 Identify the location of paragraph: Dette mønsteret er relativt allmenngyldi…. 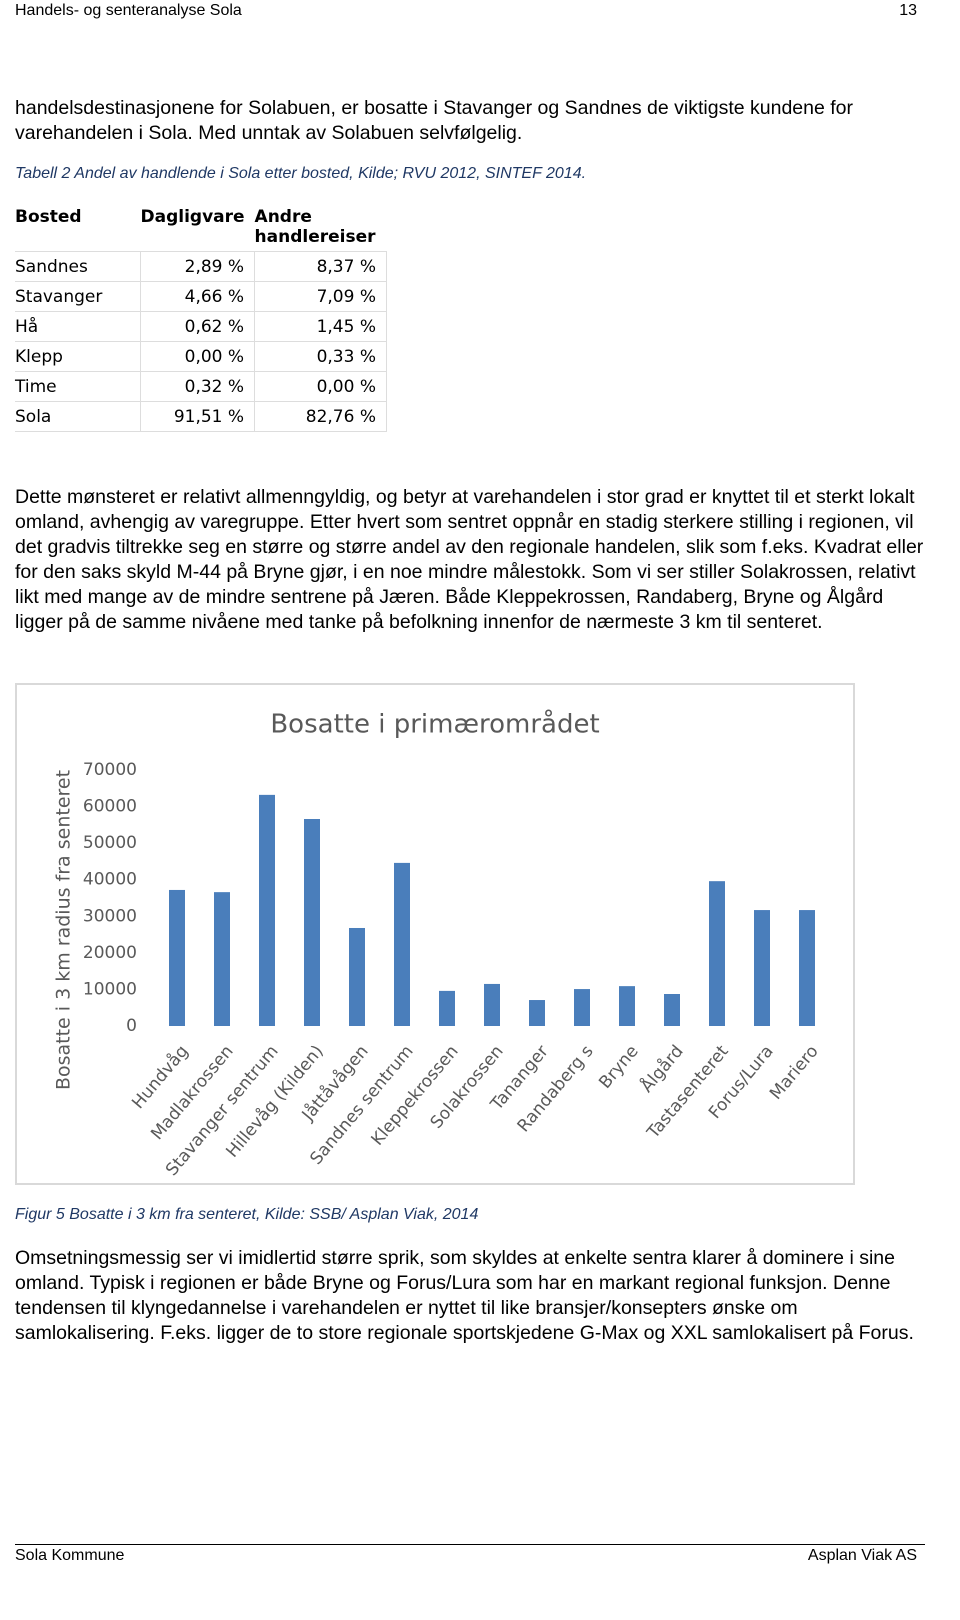
(469, 559).